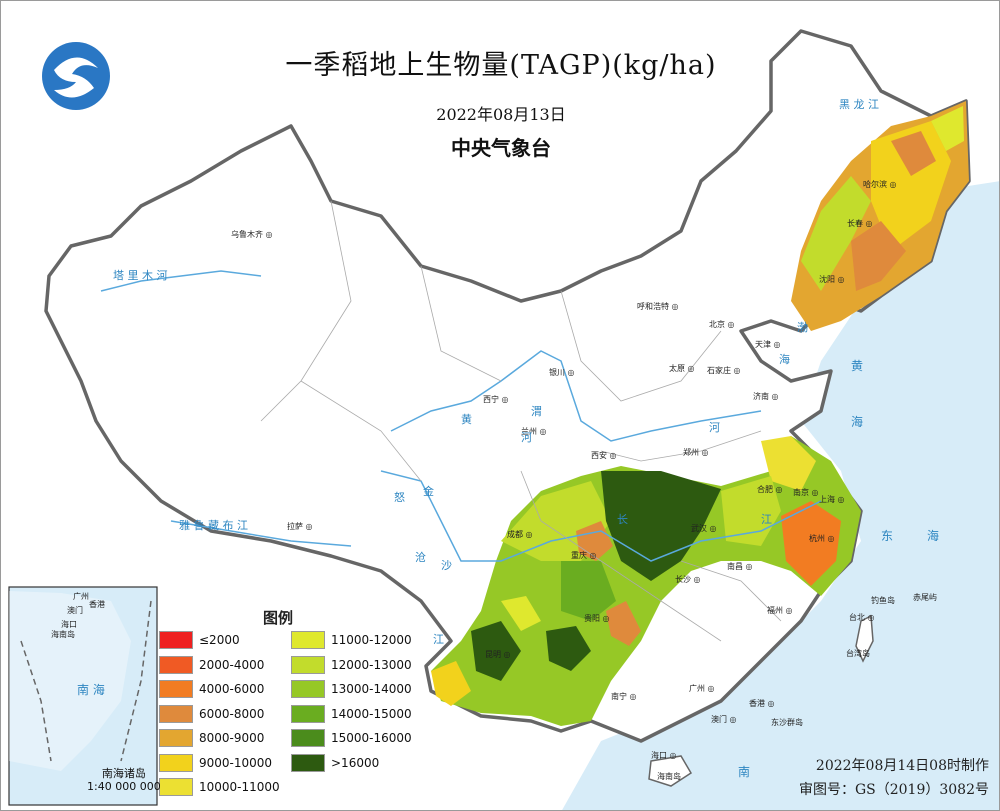 The height and width of the screenshot is (811, 1000). Describe the element at coordinates (787, 722) in the screenshot. I see `label-dongsha: 东沙群岛` at that location.